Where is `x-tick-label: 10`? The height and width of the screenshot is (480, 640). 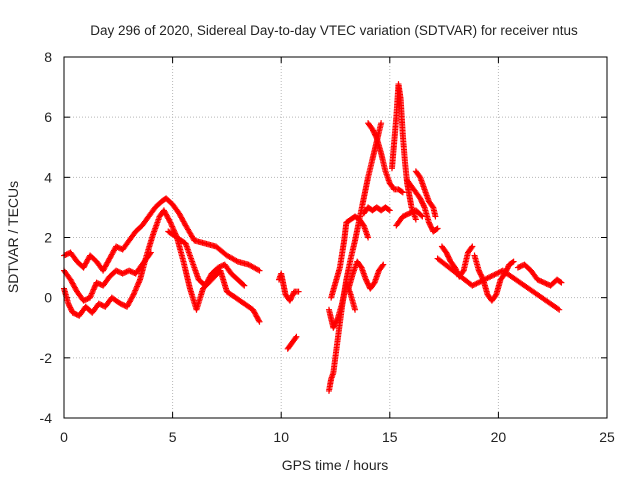 x-tick-label: 10 is located at coordinates (281, 437).